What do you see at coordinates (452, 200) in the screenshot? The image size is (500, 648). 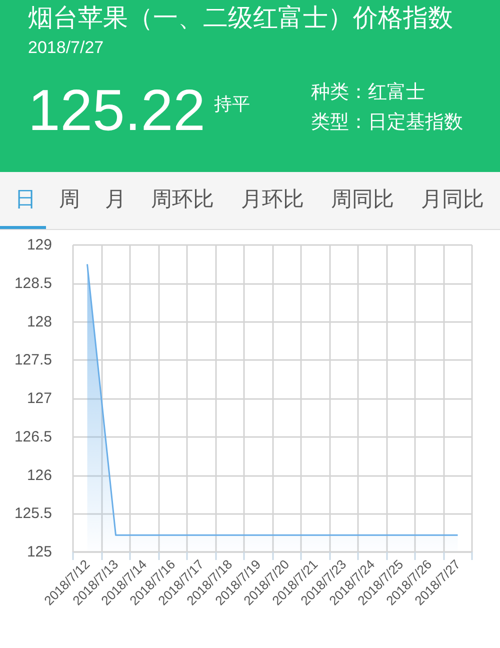 I see `text: 月同比` at bounding box center [452, 200].